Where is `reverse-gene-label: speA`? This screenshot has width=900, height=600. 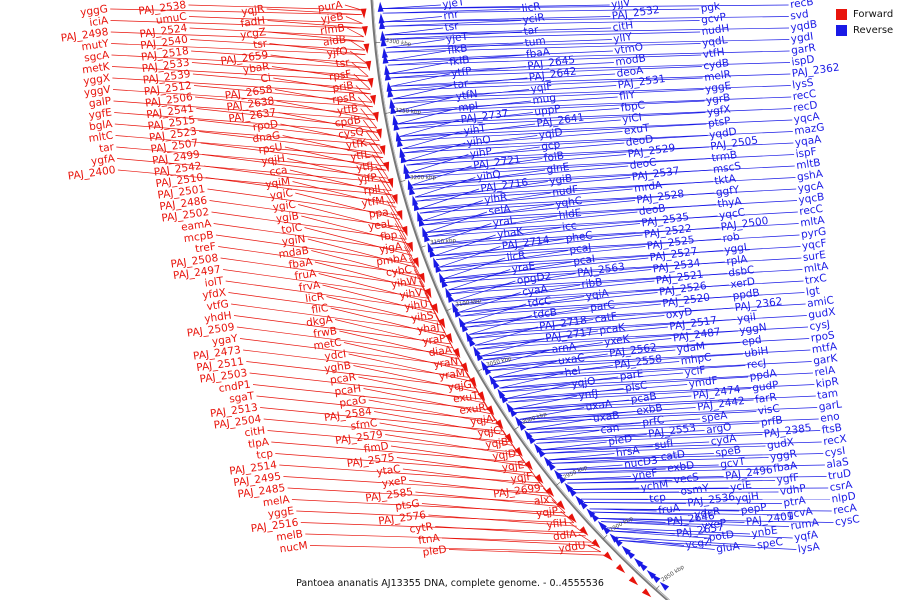 reverse-gene-label: speA is located at coordinates (715, 417).